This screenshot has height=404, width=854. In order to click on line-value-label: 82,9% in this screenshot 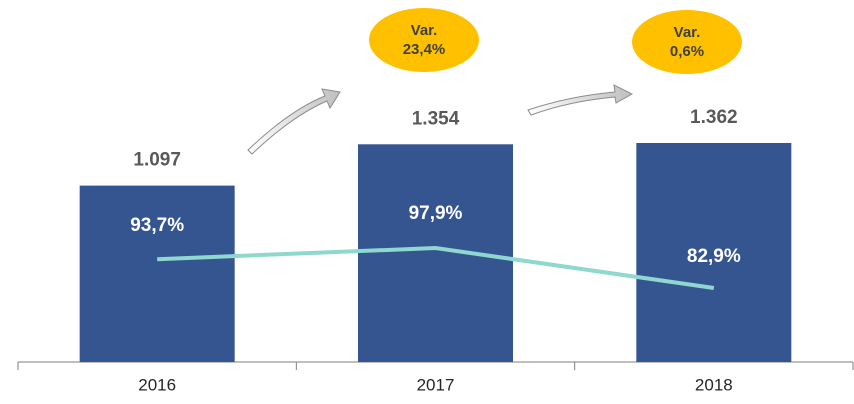, I will do `click(714, 256)`.